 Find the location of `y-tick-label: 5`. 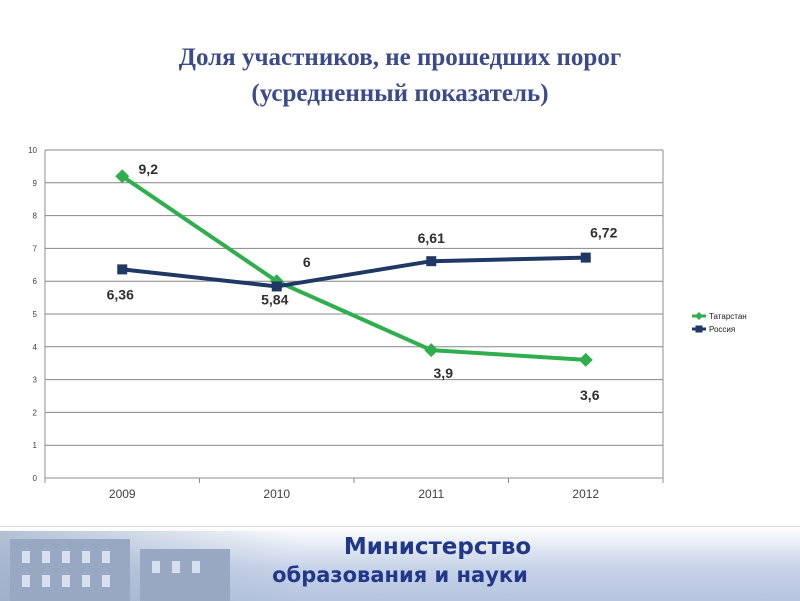

y-tick-label: 5 is located at coordinates (35, 314).